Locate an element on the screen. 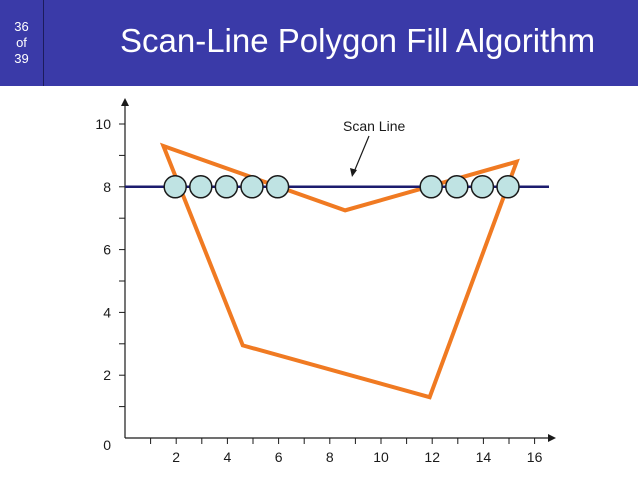 This screenshot has width=638, height=479. scan-line-pointer-head is located at coordinates (353, 172).